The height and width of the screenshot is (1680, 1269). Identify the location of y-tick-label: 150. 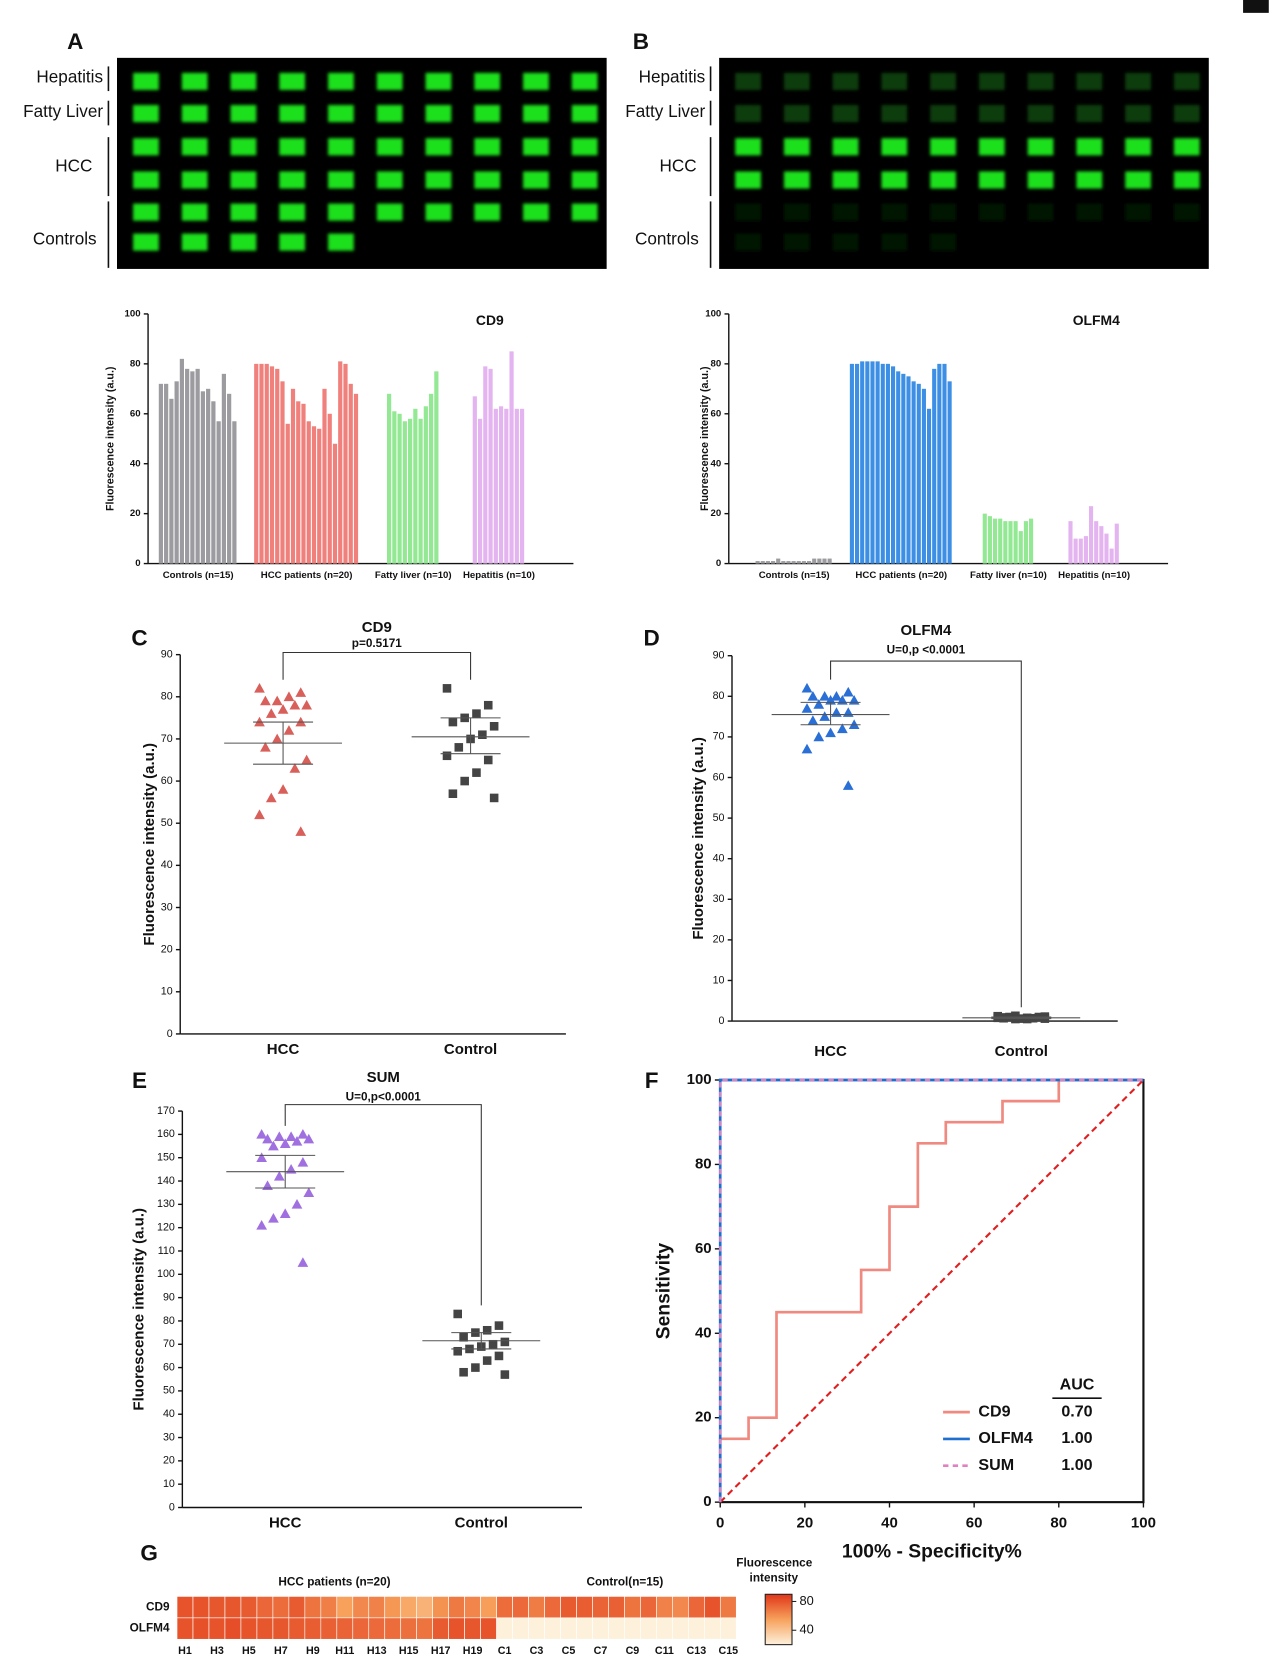
(166, 1158).